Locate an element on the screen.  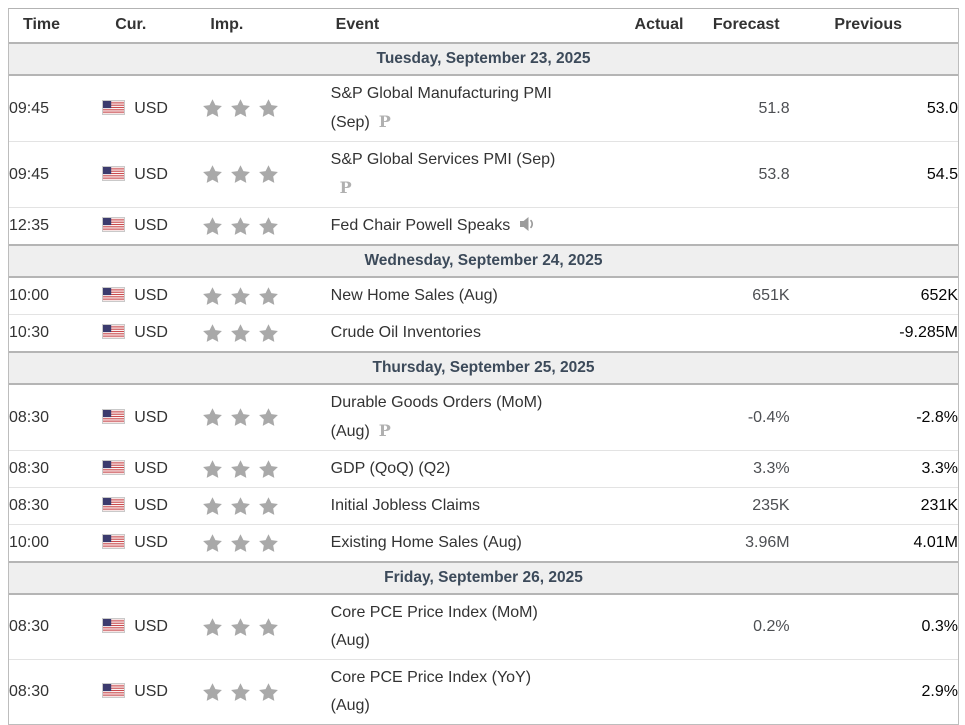
event-cell: Initial Jobless Claims is located at coordinates (477, 506).